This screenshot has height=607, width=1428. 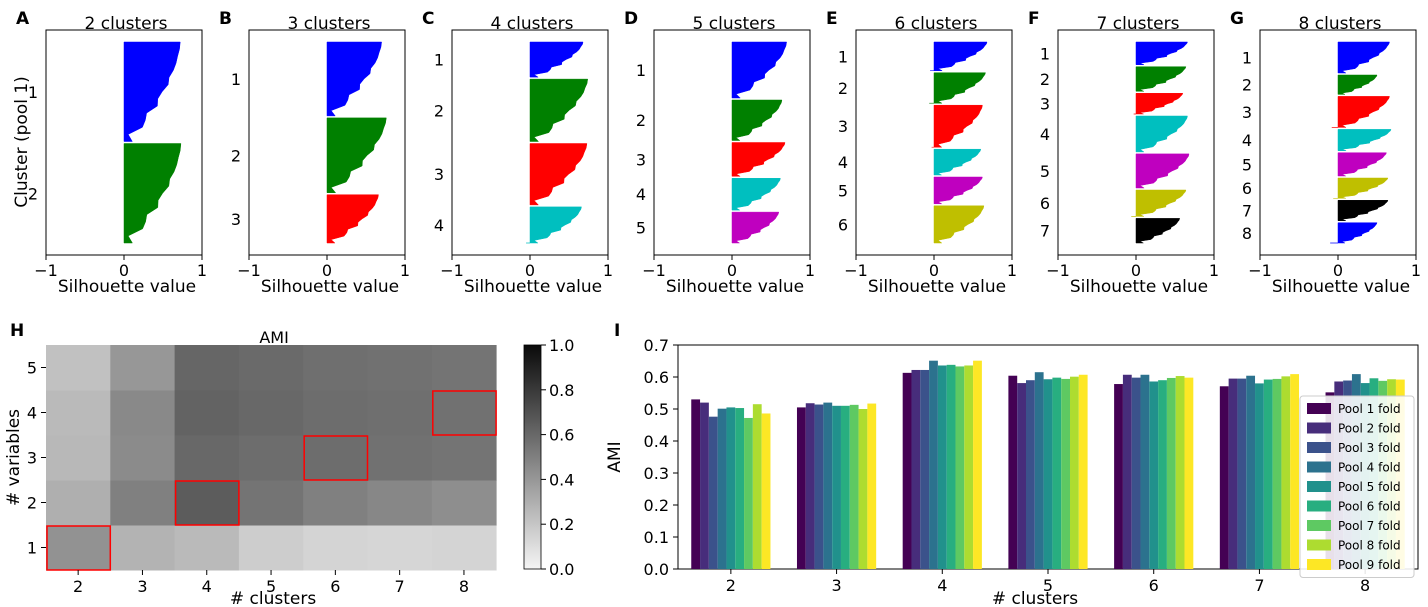 What do you see at coordinates (1035, 598) in the screenshot?
I see `x-axis-label: # clusters` at bounding box center [1035, 598].